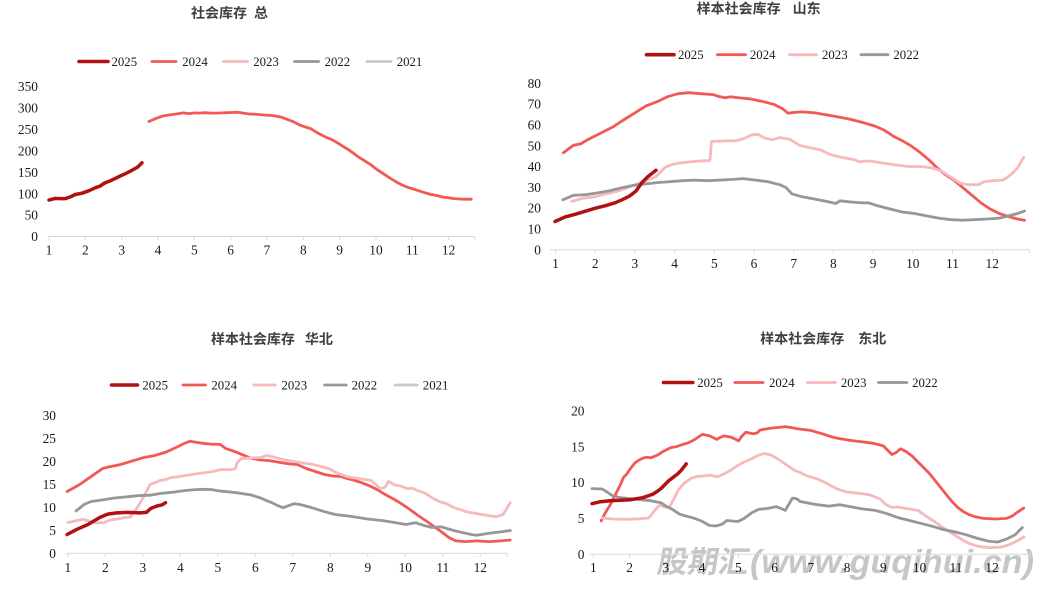  Describe the element at coordinates (535, 125) in the screenshot. I see `svg-text: 60` at that location.